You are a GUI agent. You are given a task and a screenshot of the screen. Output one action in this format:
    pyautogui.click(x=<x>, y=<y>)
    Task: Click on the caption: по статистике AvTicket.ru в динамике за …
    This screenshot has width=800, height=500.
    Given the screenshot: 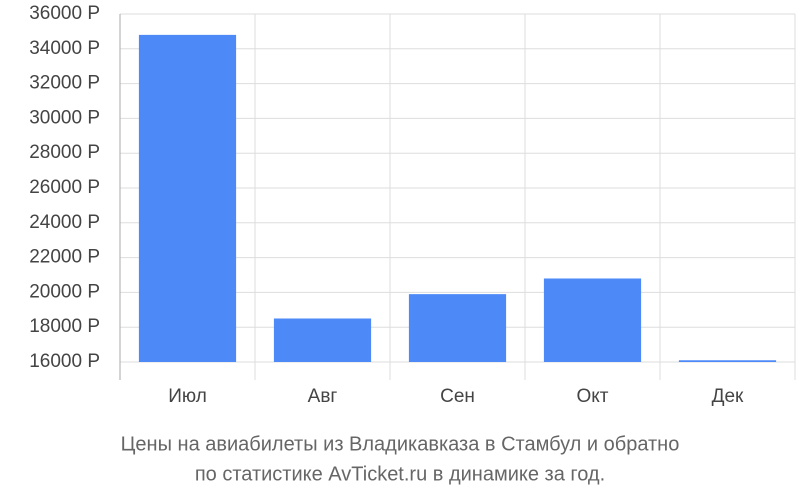 What is the action you would take?
    pyautogui.click(x=400, y=474)
    